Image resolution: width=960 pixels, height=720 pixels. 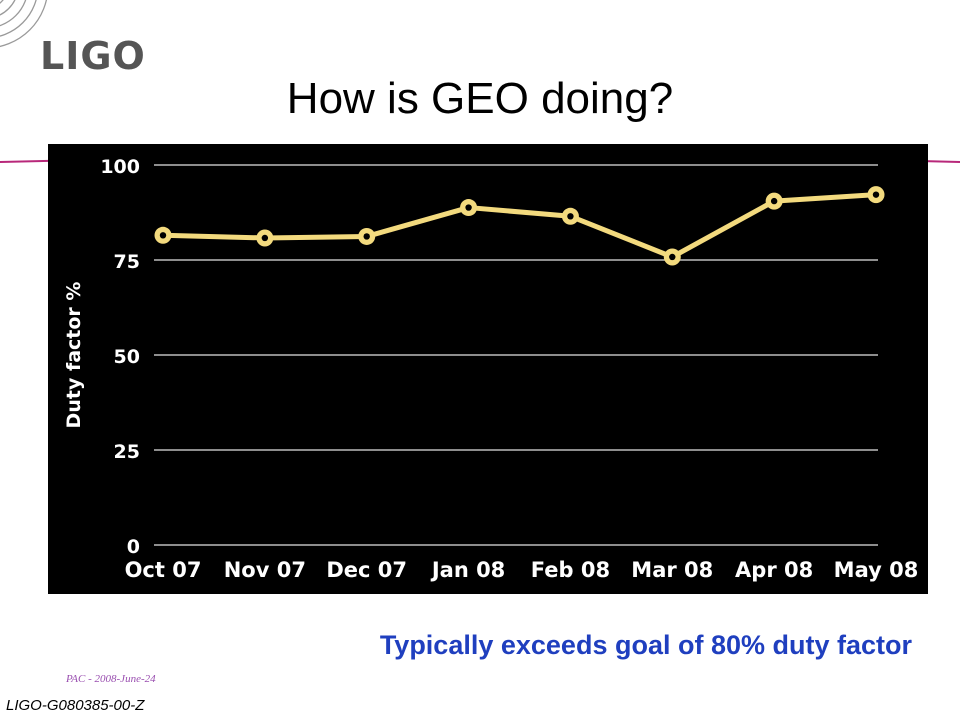 I want to click on slide-title: How is GEO doing?, so click(x=480, y=98).